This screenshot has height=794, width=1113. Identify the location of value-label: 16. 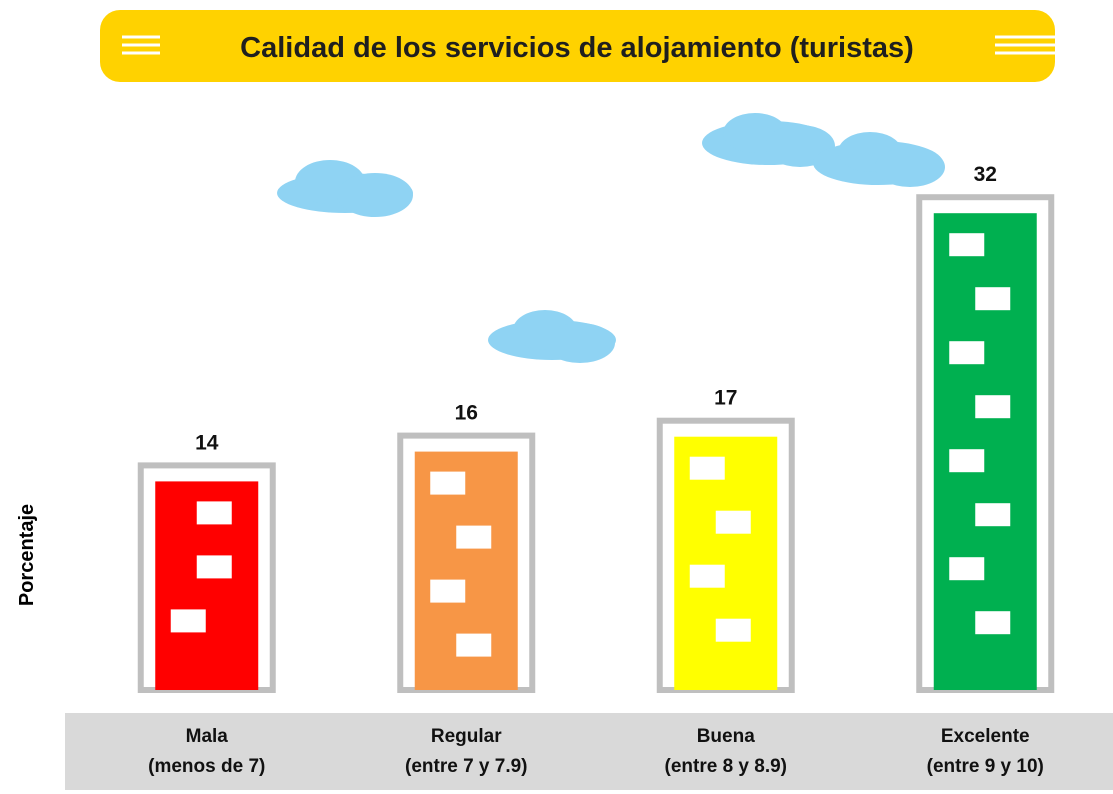
(466, 413).